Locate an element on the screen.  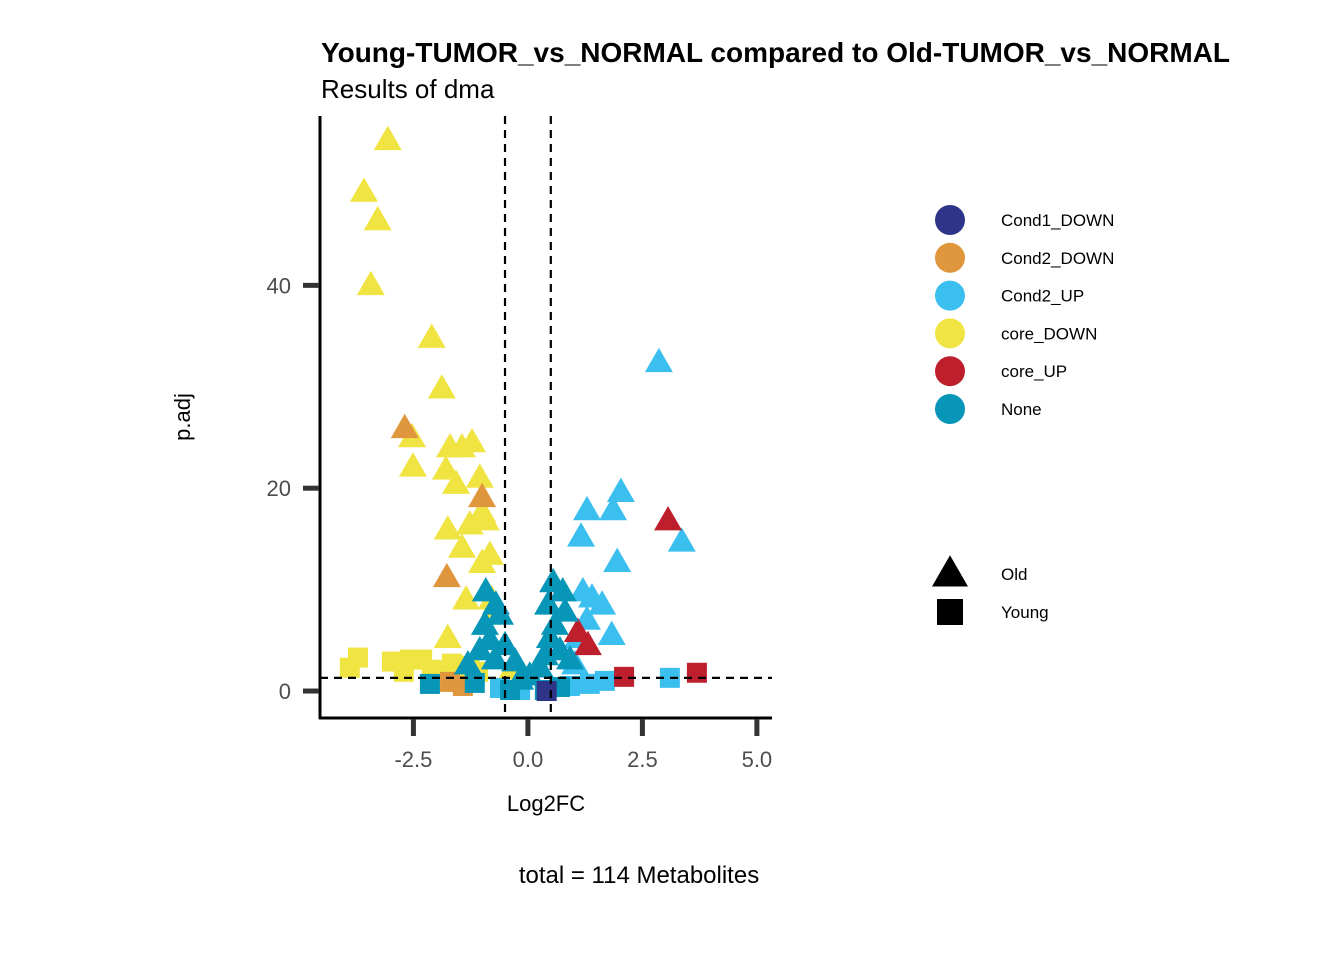
legend-label: core_DOWN is located at coordinates (1049, 333).